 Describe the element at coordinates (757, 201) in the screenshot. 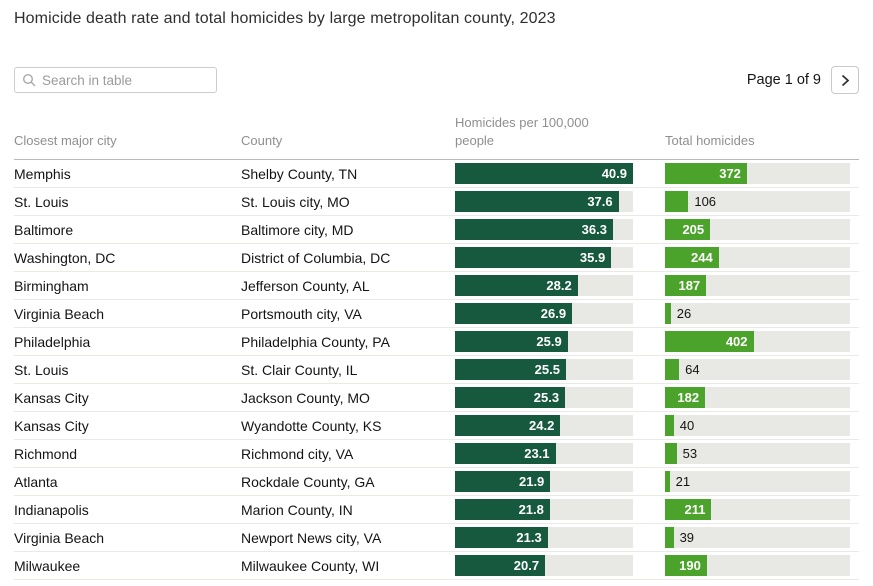

I see `total-bar: 106` at that location.